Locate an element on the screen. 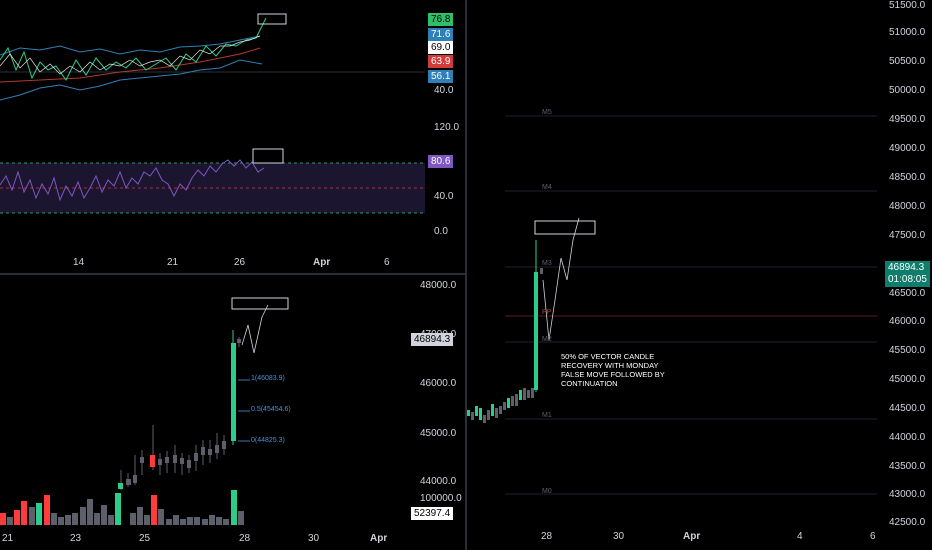  candles-right is located at coordinates (505, 331).